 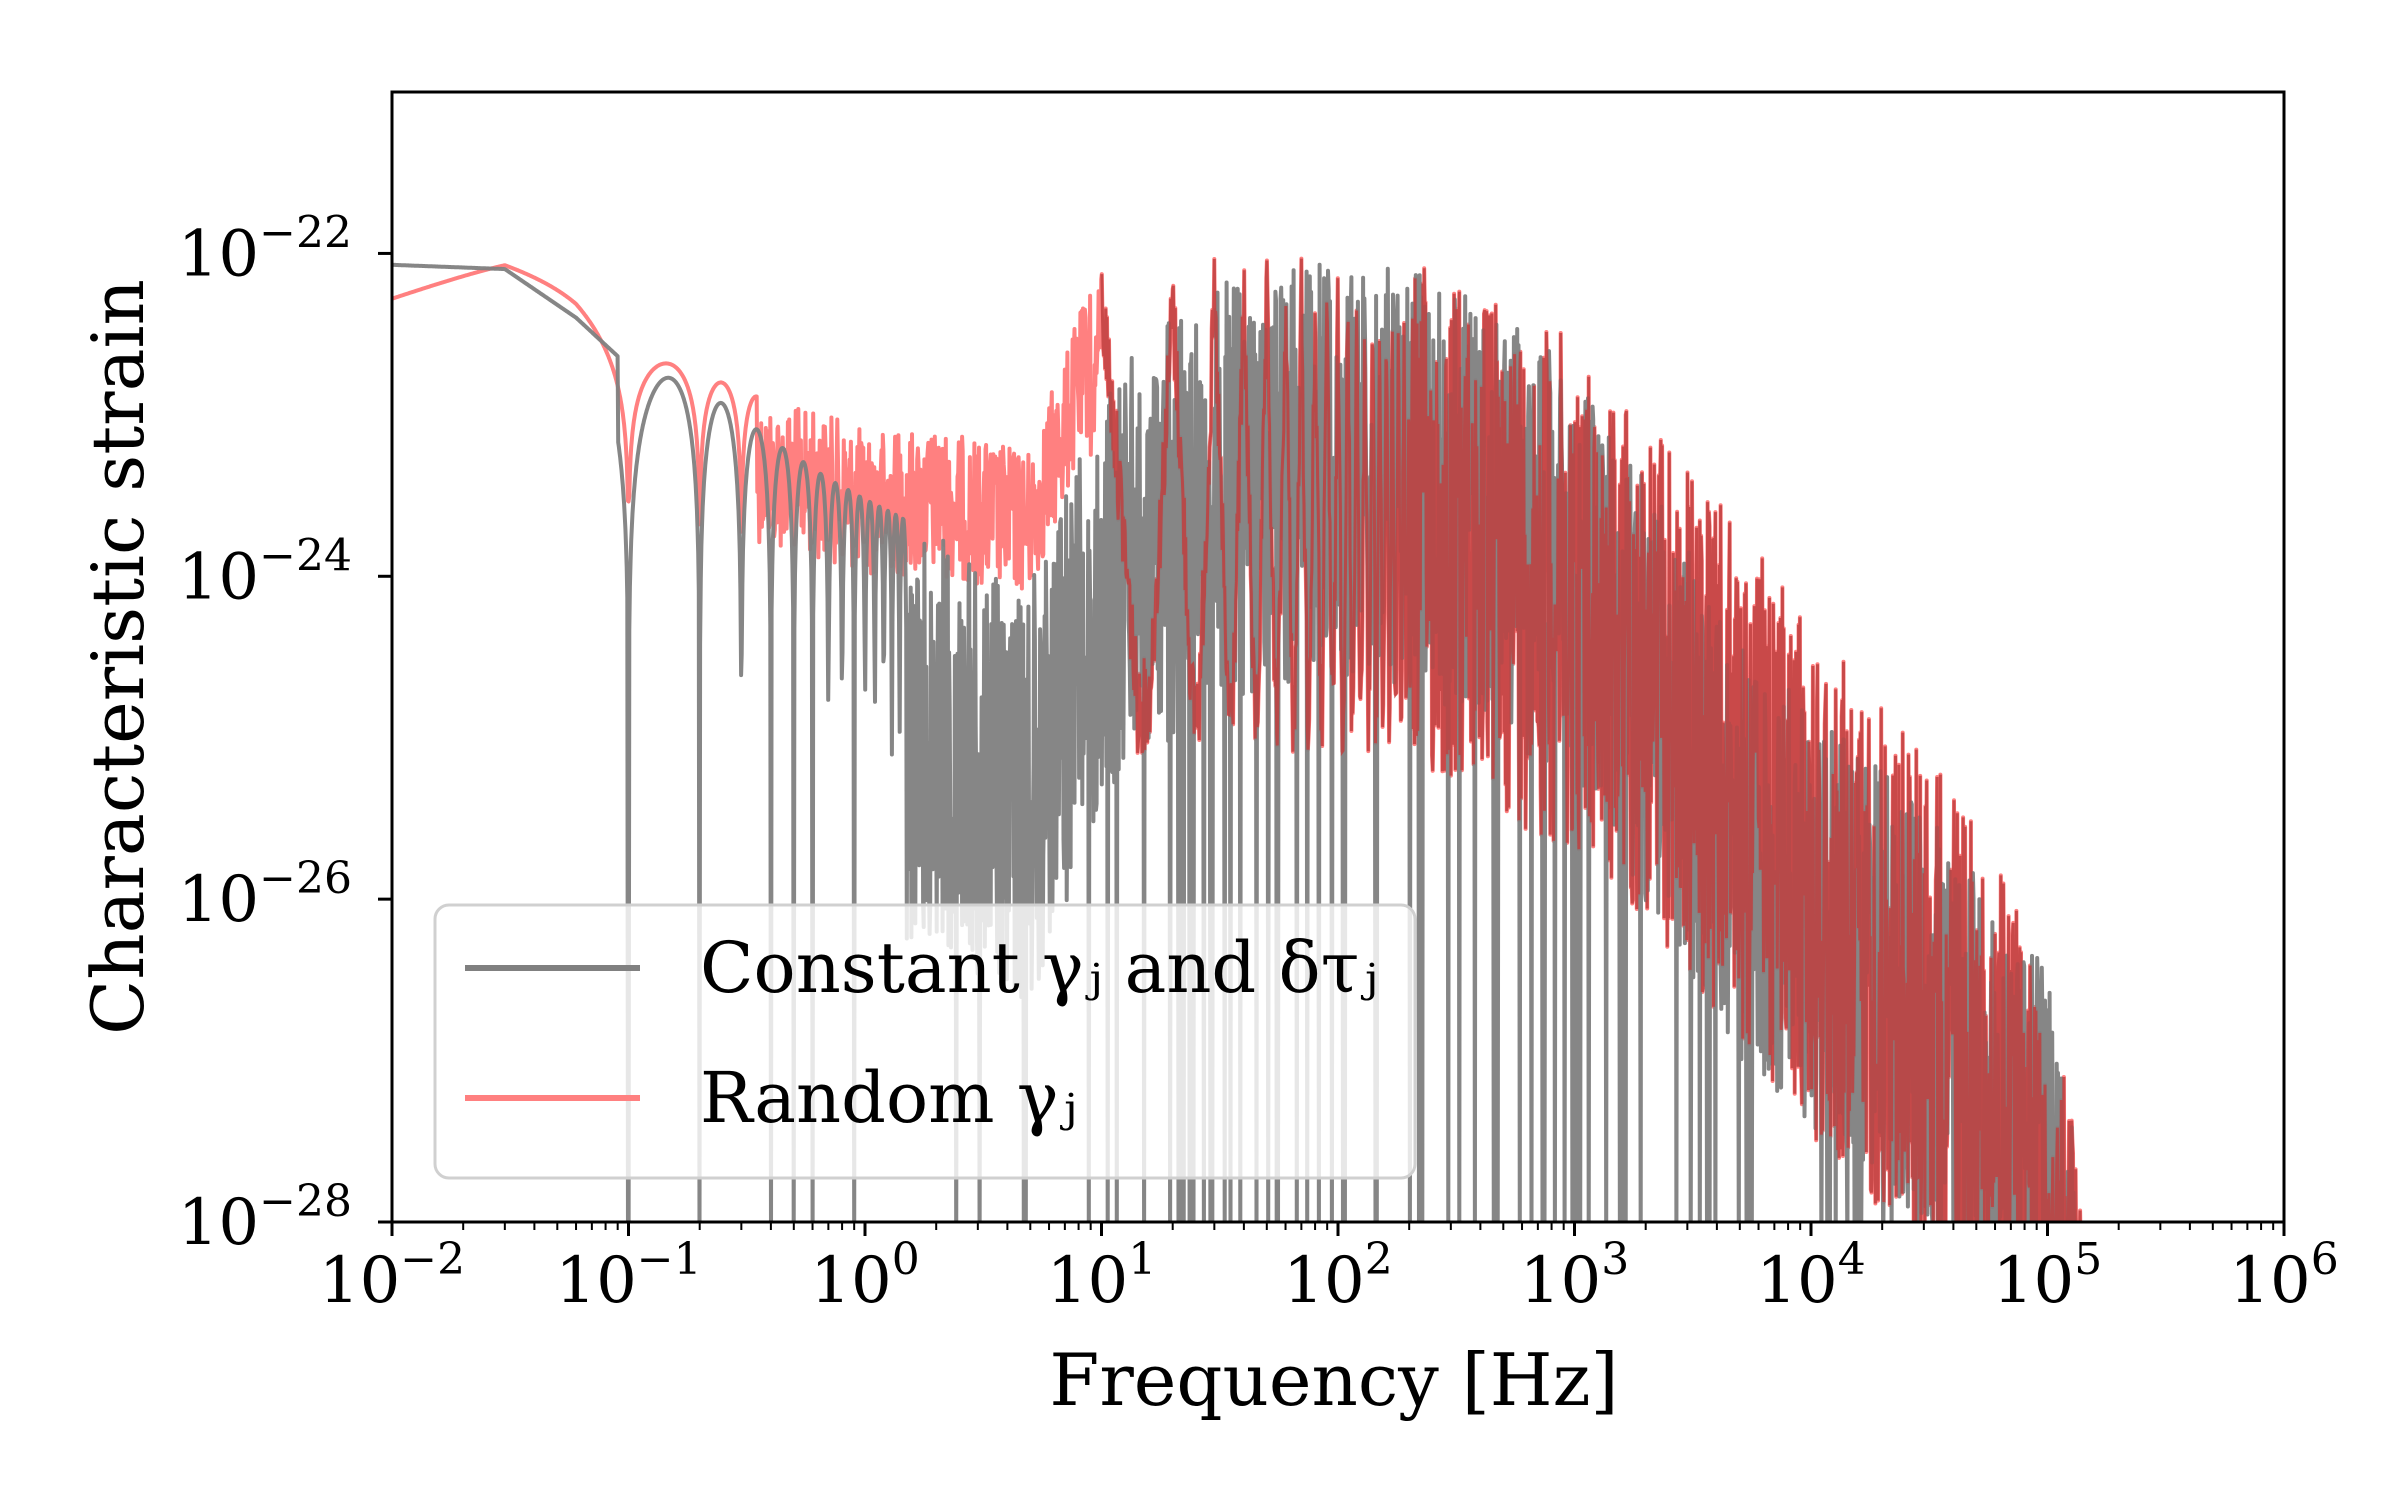 What do you see at coordinates (1810, 1276) in the screenshot?
I see `x-tick-label: 10⁴` at bounding box center [1810, 1276].